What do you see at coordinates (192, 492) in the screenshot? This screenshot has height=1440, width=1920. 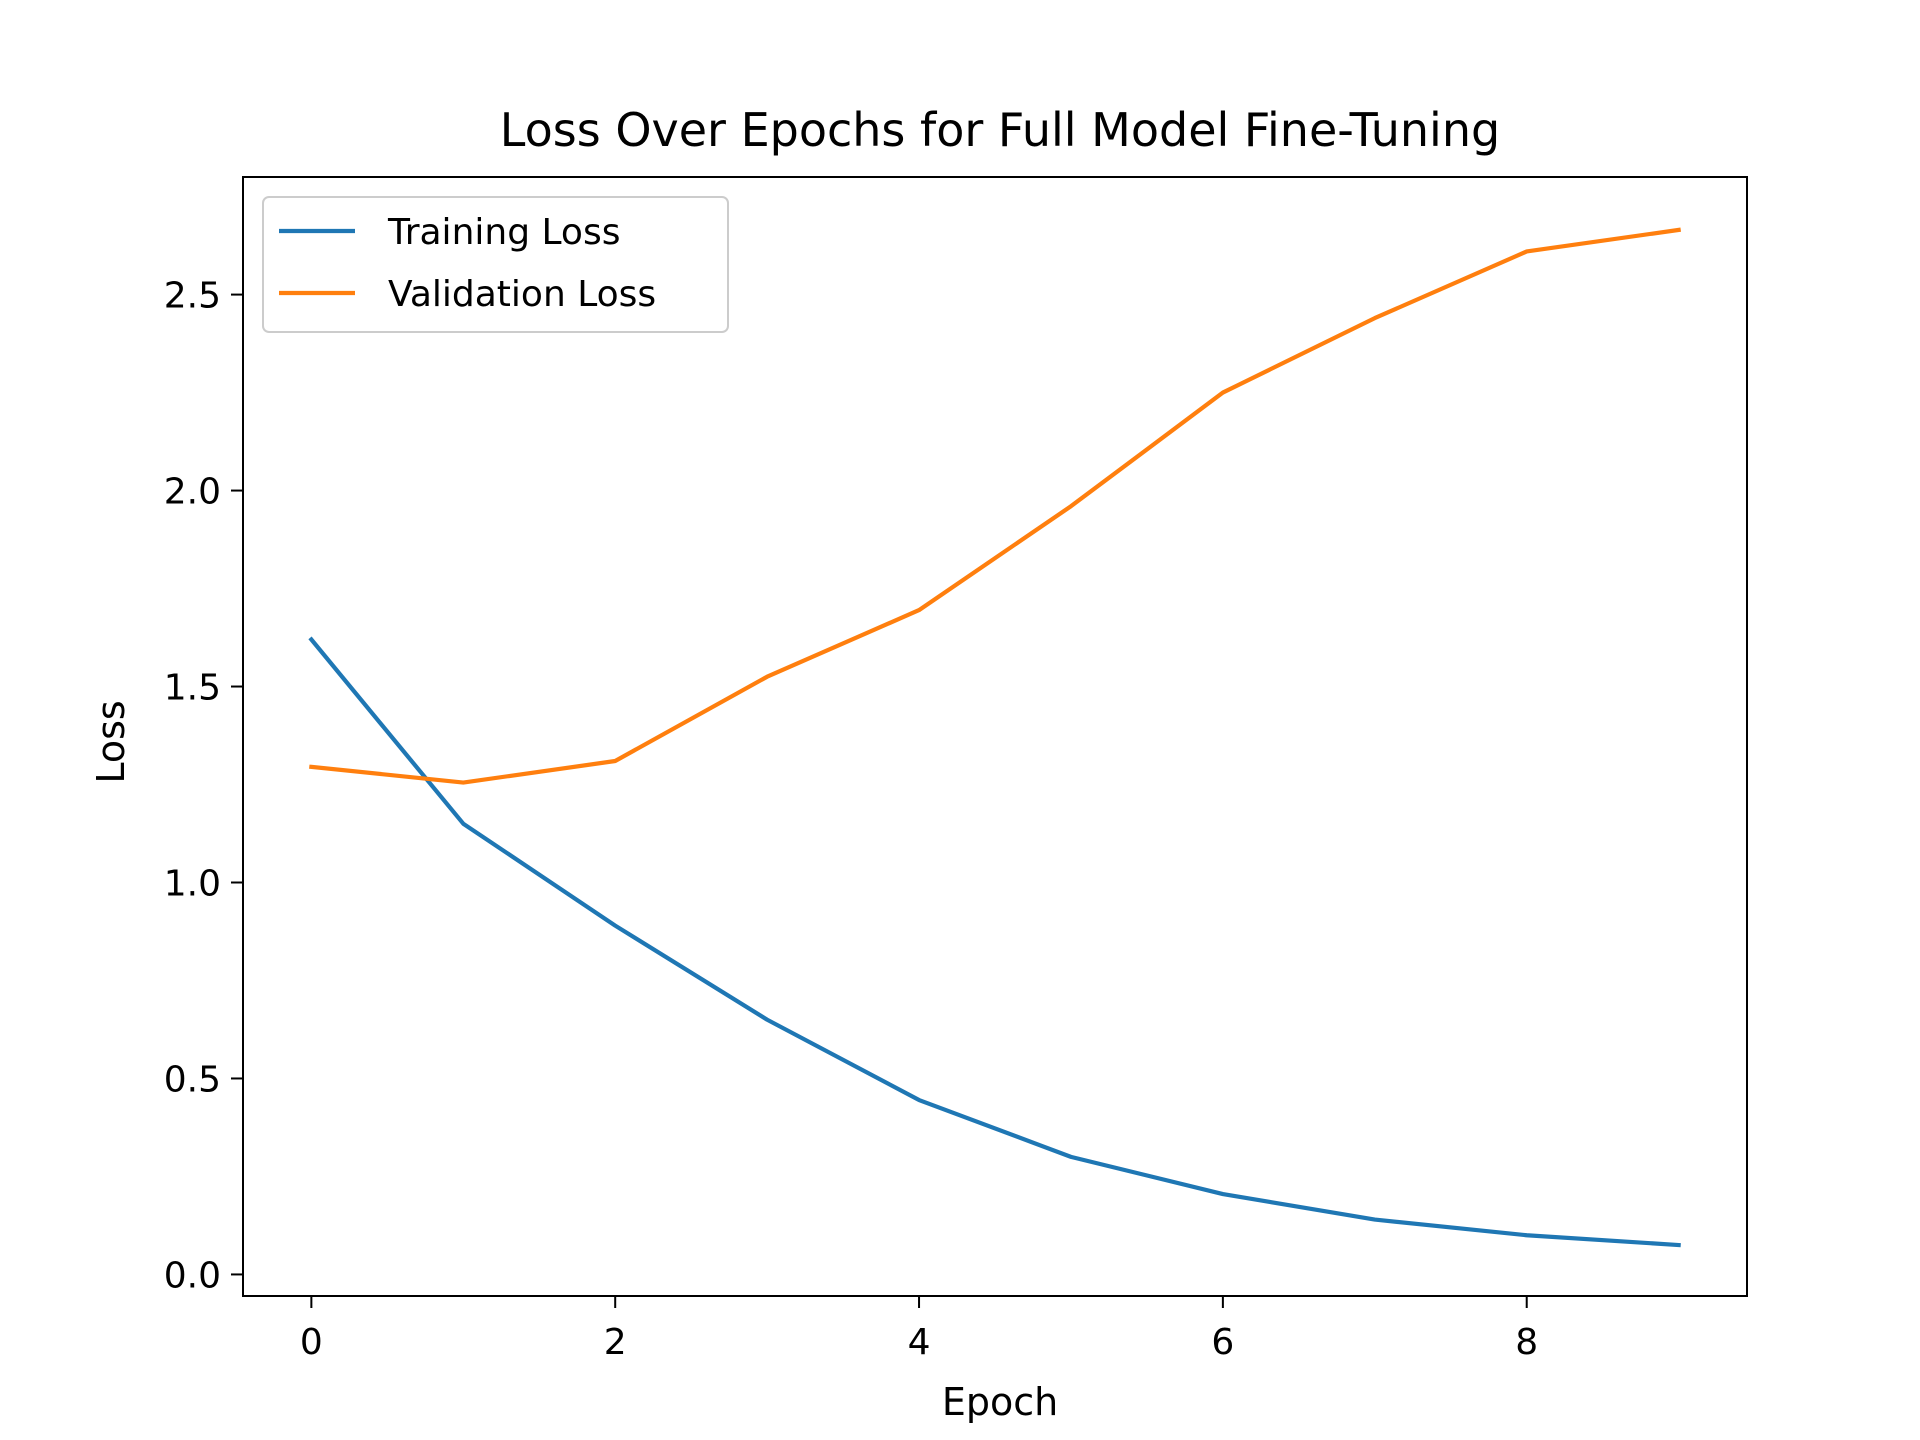 I see `y-tick-label: 2.0` at bounding box center [192, 492].